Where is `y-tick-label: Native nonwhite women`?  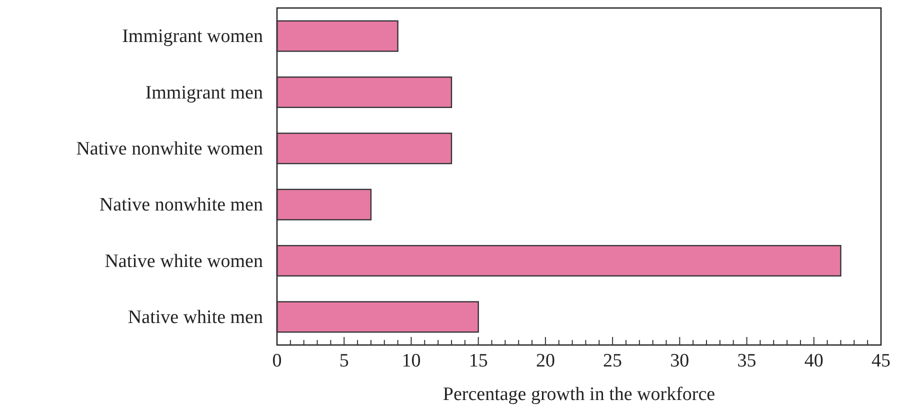
y-tick-label: Native nonwhite women is located at coordinates (170, 149).